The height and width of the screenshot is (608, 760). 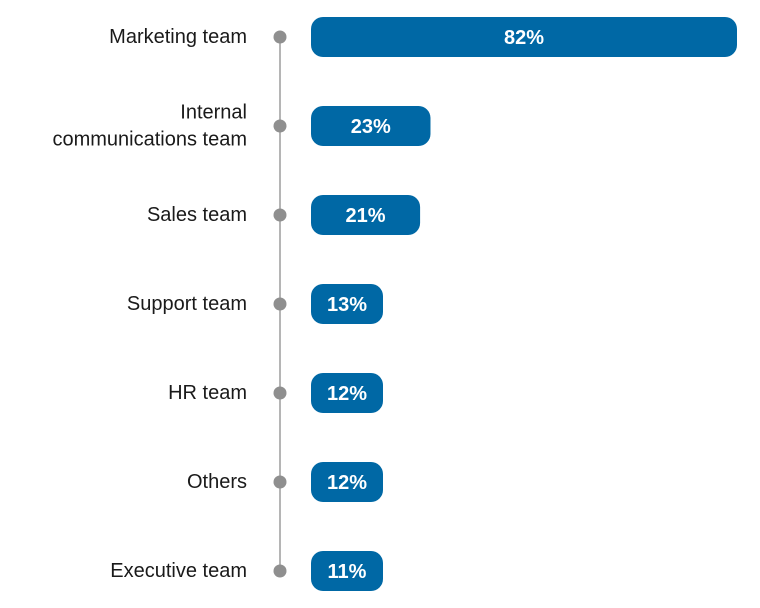 I want to click on category-label-line: Marketing team, so click(x=178, y=37).